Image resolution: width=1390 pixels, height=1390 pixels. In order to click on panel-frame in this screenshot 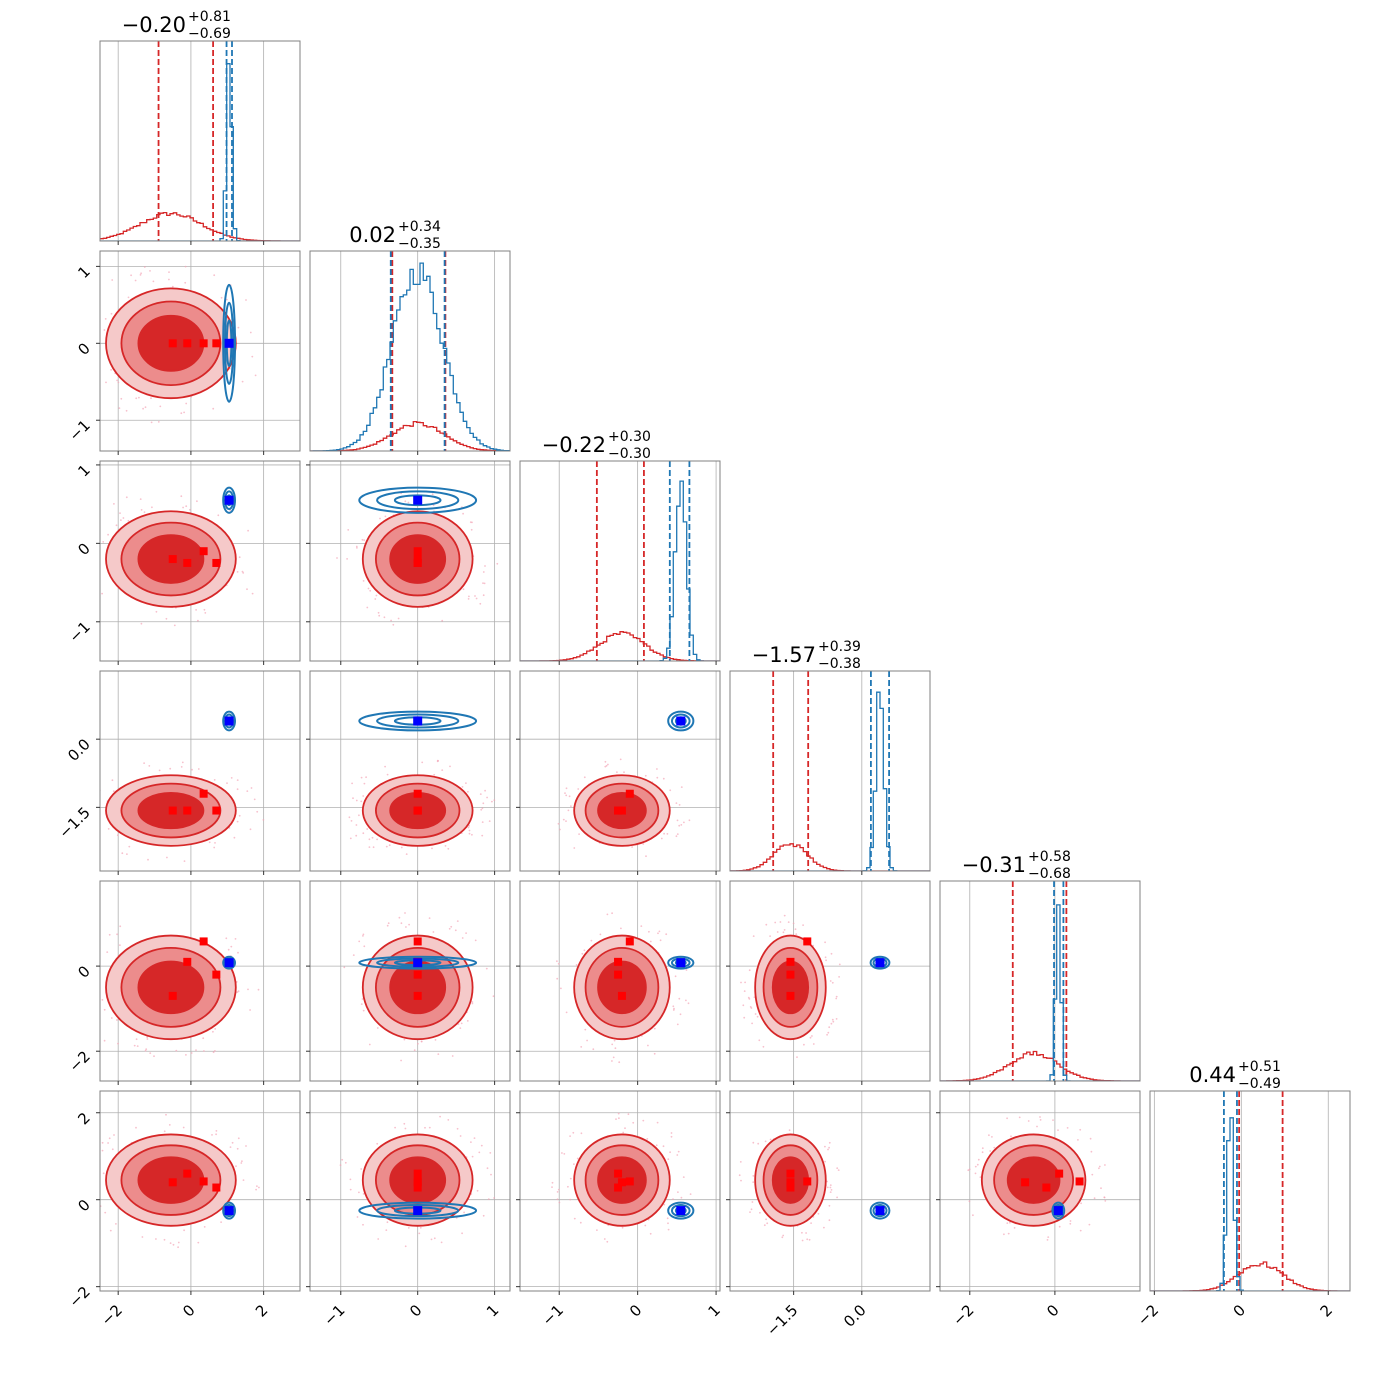, I will do `click(410, 1191)`.